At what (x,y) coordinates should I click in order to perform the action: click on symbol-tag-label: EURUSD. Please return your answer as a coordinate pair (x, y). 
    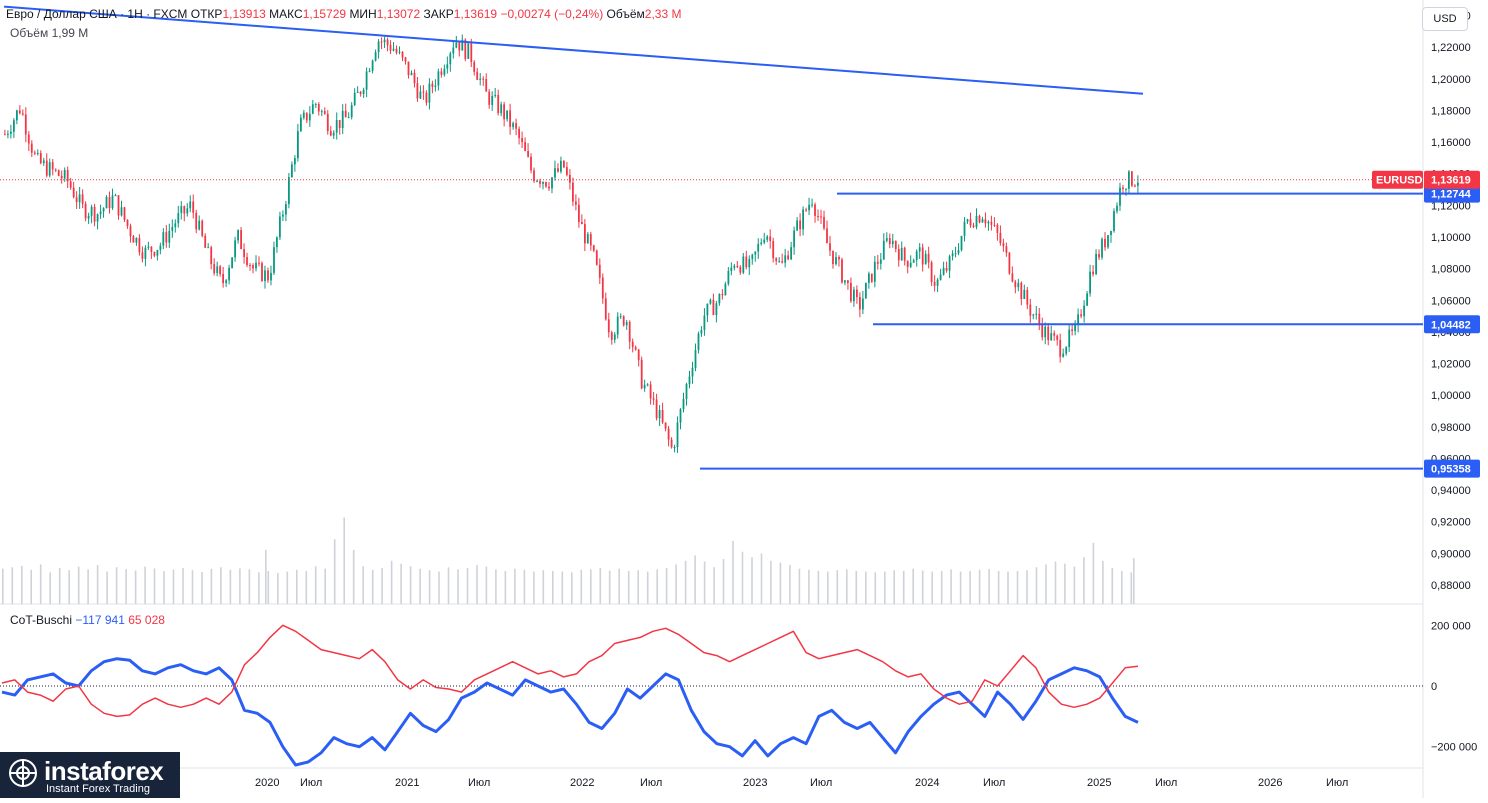
    Looking at the image, I should click on (1399, 181).